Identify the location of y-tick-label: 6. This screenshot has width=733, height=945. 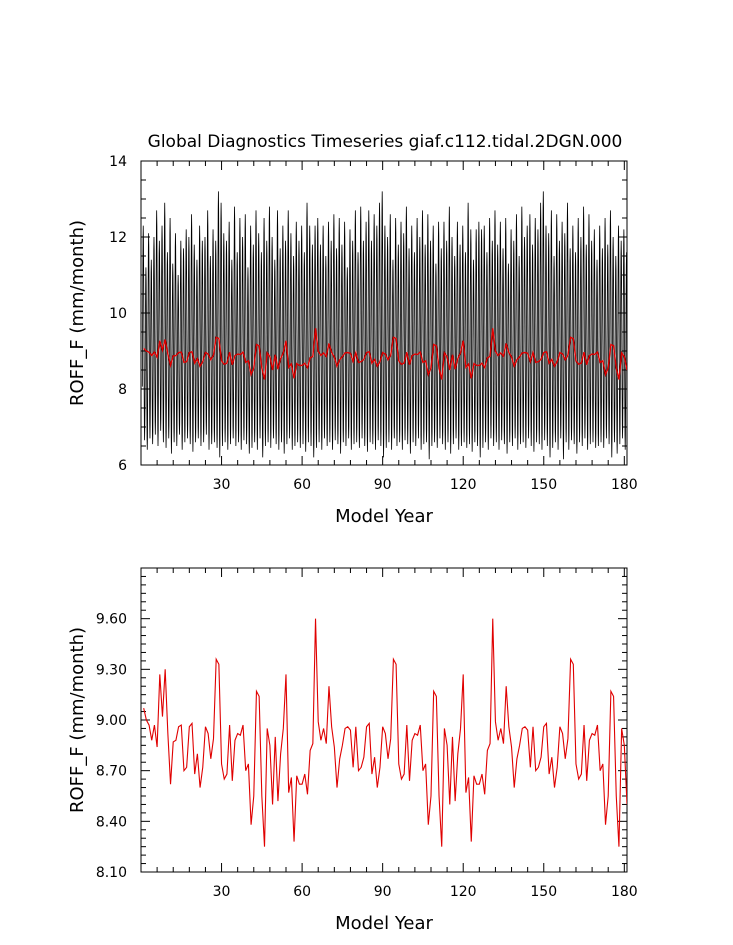
(122, 466).